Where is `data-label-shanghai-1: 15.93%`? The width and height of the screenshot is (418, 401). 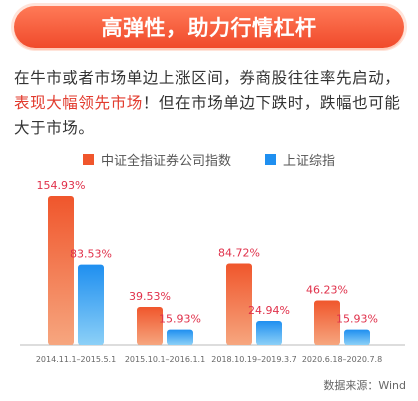
data-label-shanghai-1: 15.93% is located at coordinates (180, 319).